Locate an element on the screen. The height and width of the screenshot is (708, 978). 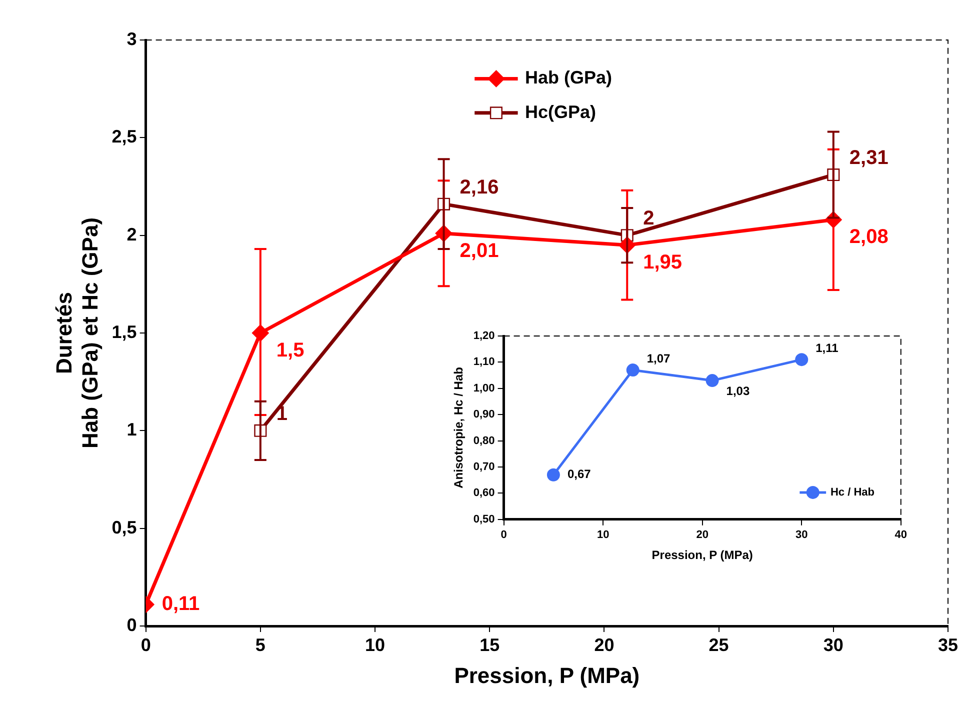
y-tick-label: 1,20 is located at coordinates (484, 336).